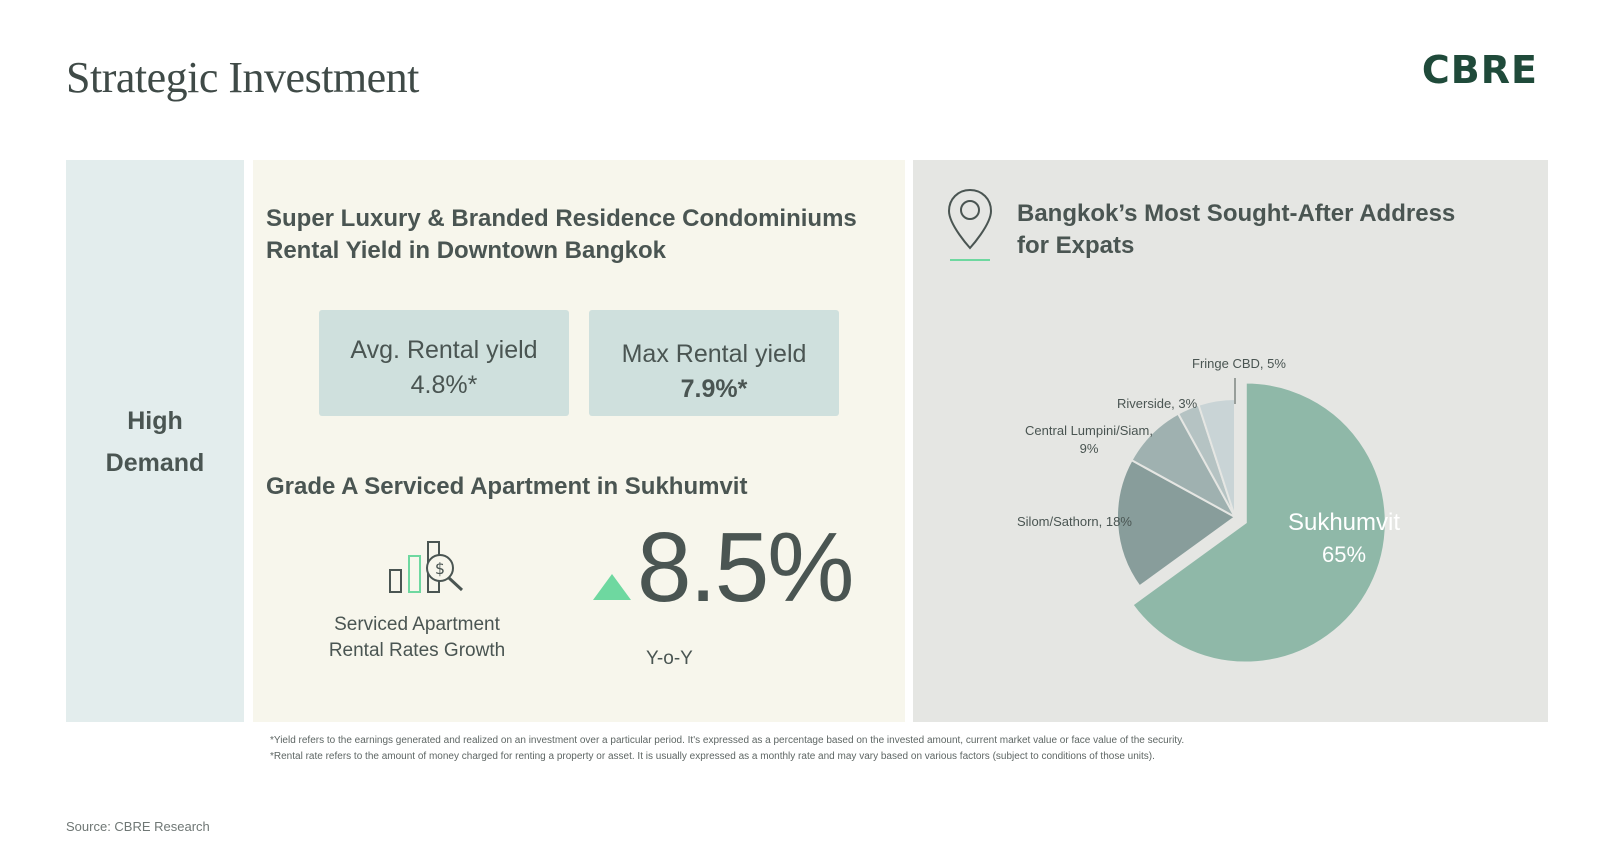  Describe the element at coordinates (426, 567) in the screenshot. I see `bar-chart-dollar-search-icon: $` at that location.